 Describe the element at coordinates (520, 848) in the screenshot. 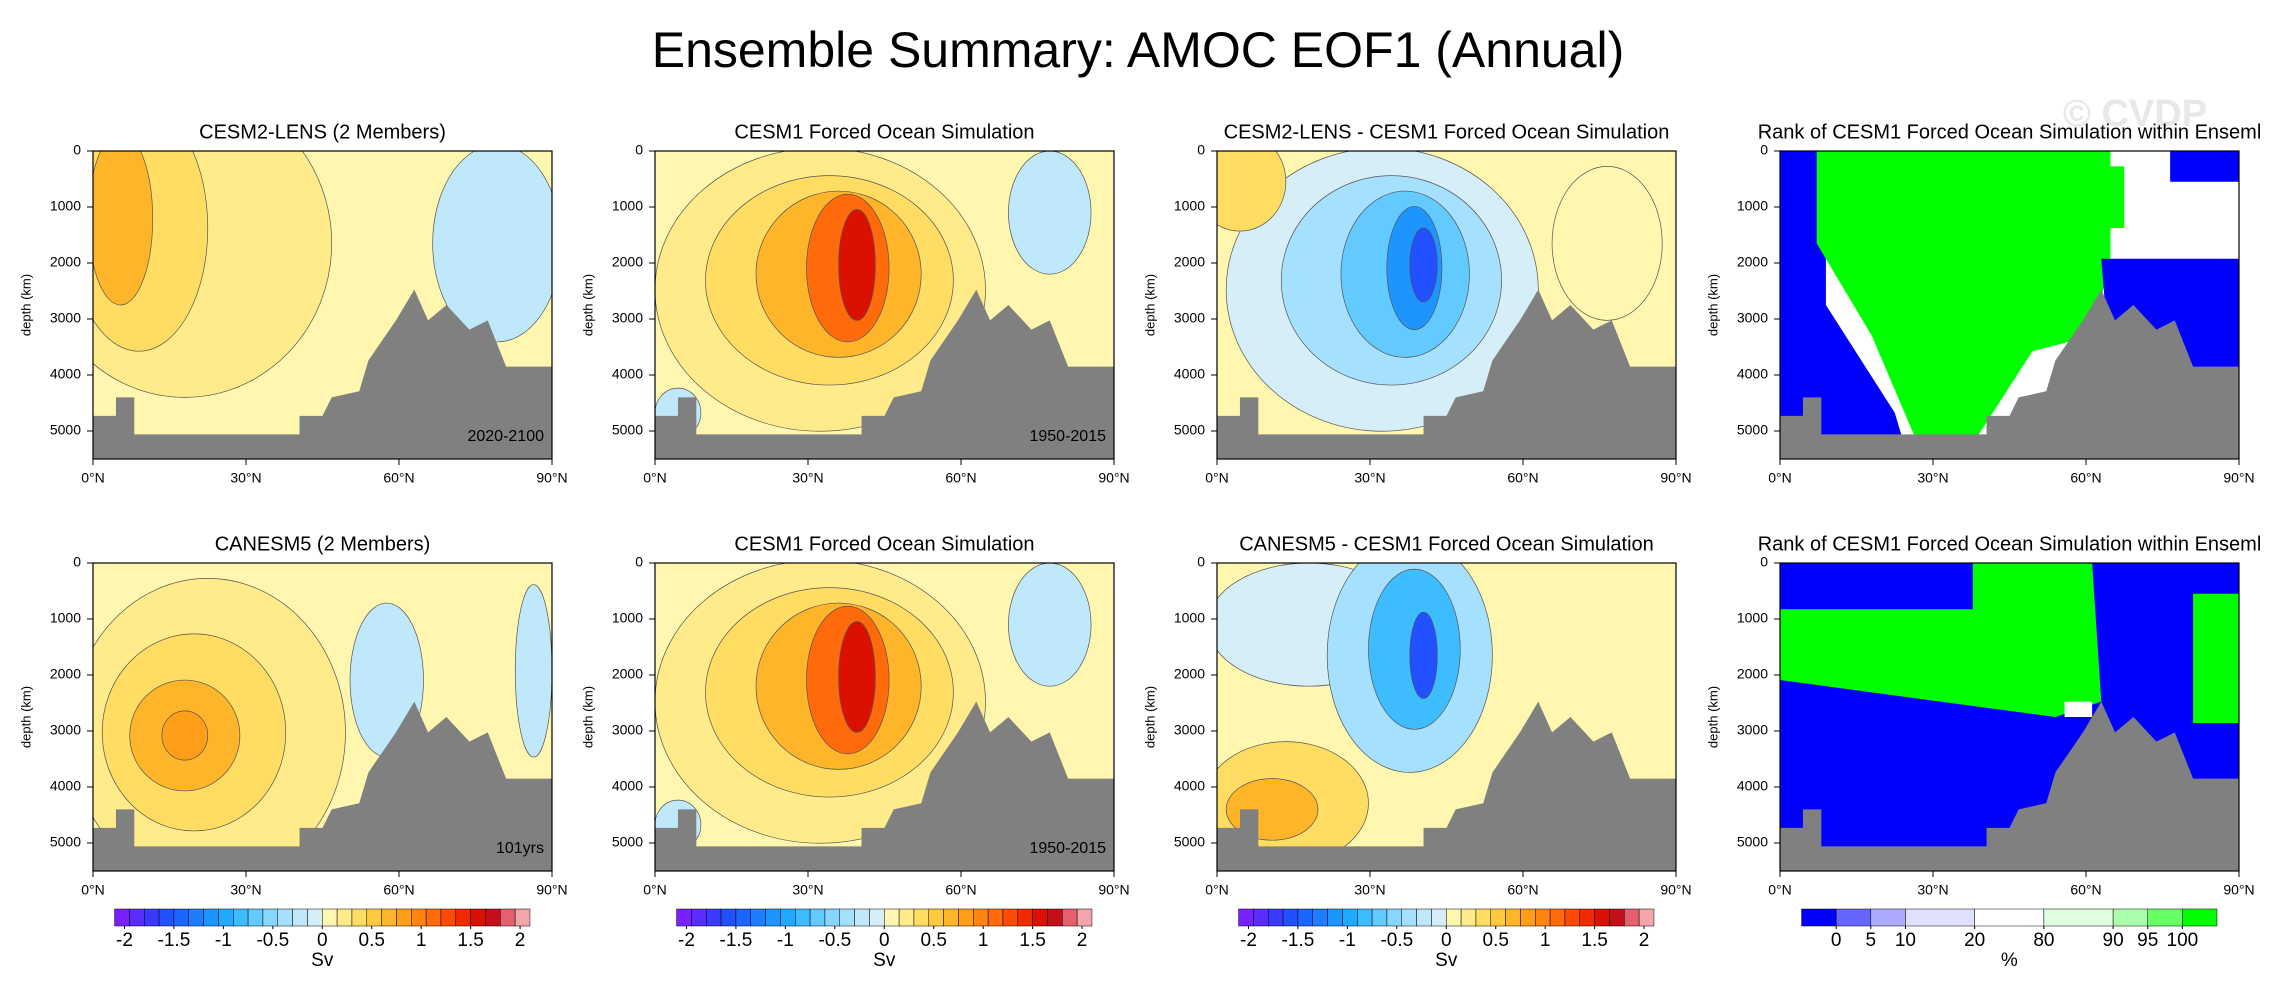

I see `annotation: 101yrs` at that location.